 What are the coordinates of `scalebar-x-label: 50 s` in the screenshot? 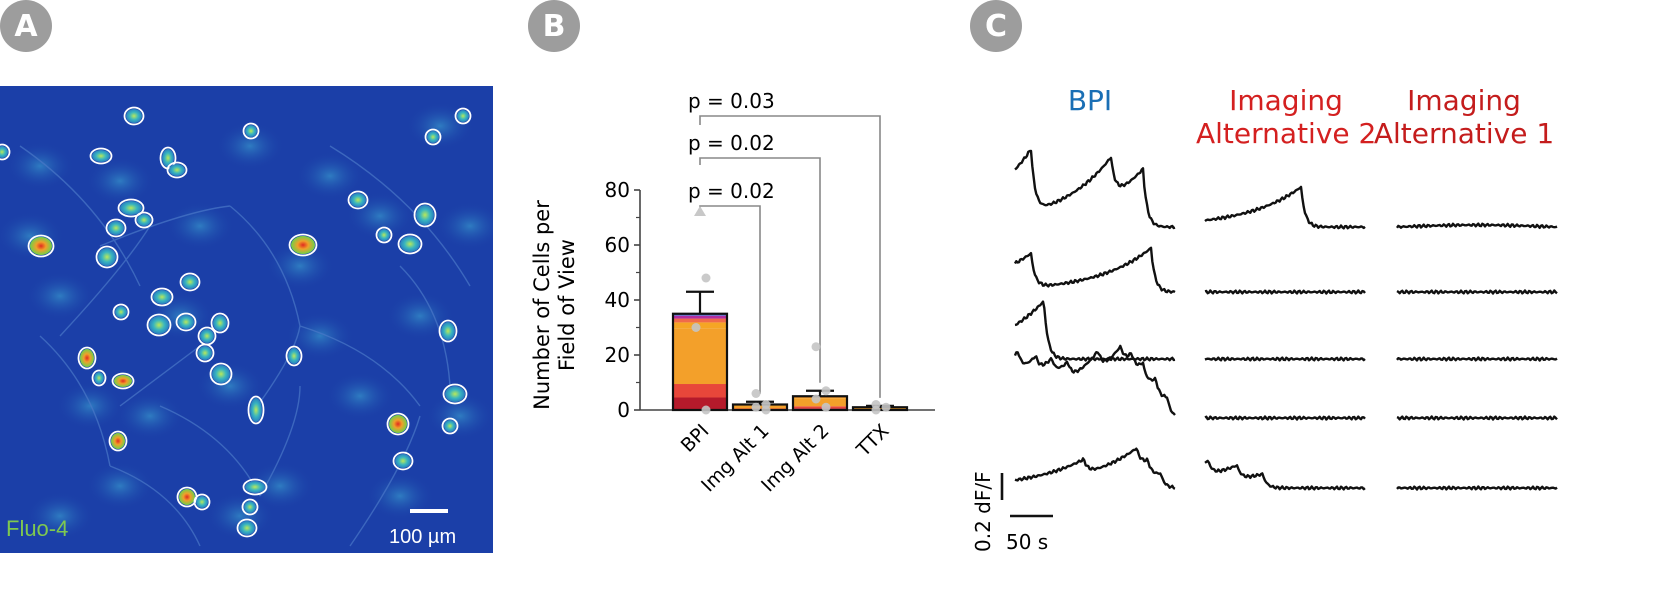 It's located at (1027, 542).